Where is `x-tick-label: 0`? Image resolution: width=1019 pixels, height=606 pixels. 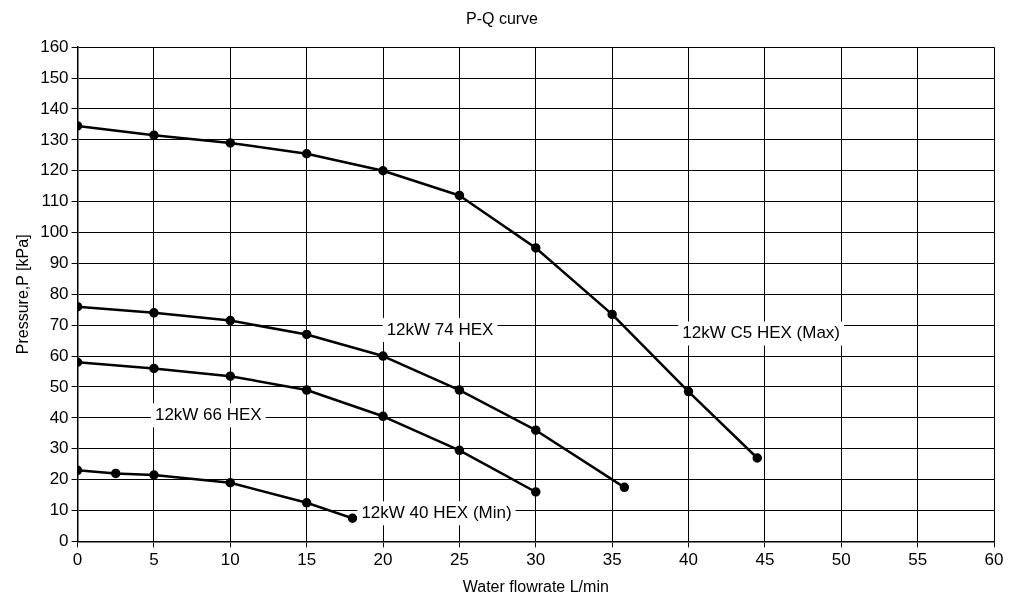 x-tick-label: 0 is located at coordinates (77, 560).